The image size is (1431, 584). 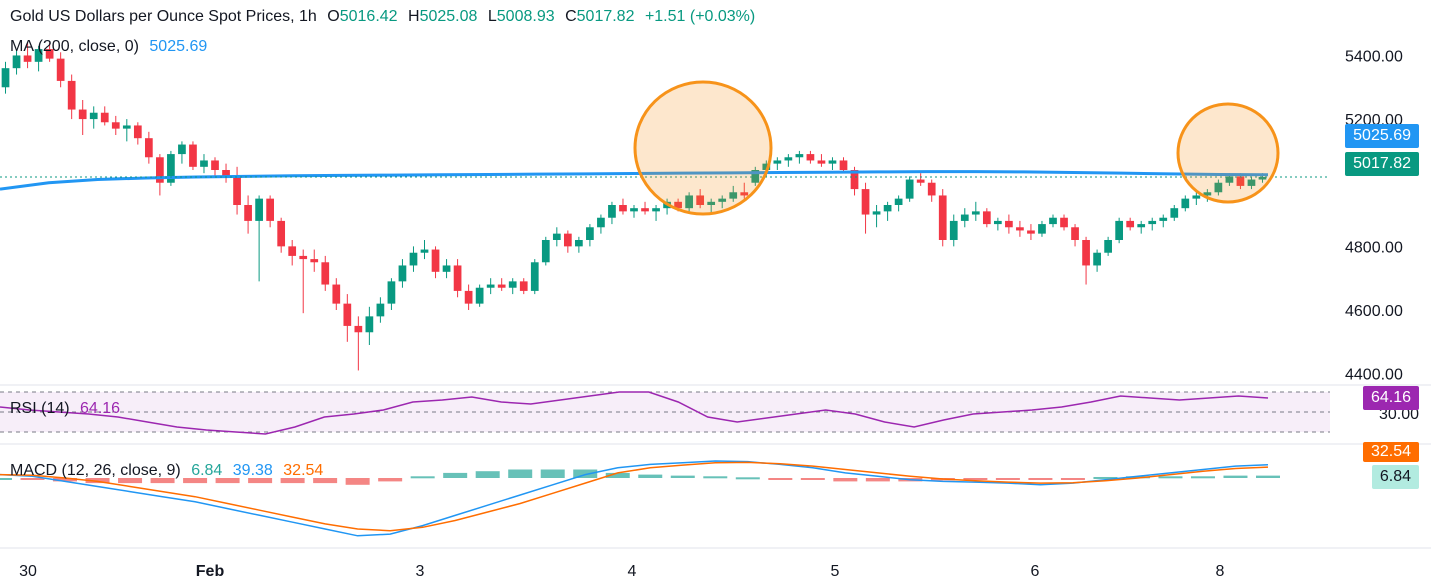 I want to click on rsi-legend: RSI (14) 64.16, so click(x=68, y=409).